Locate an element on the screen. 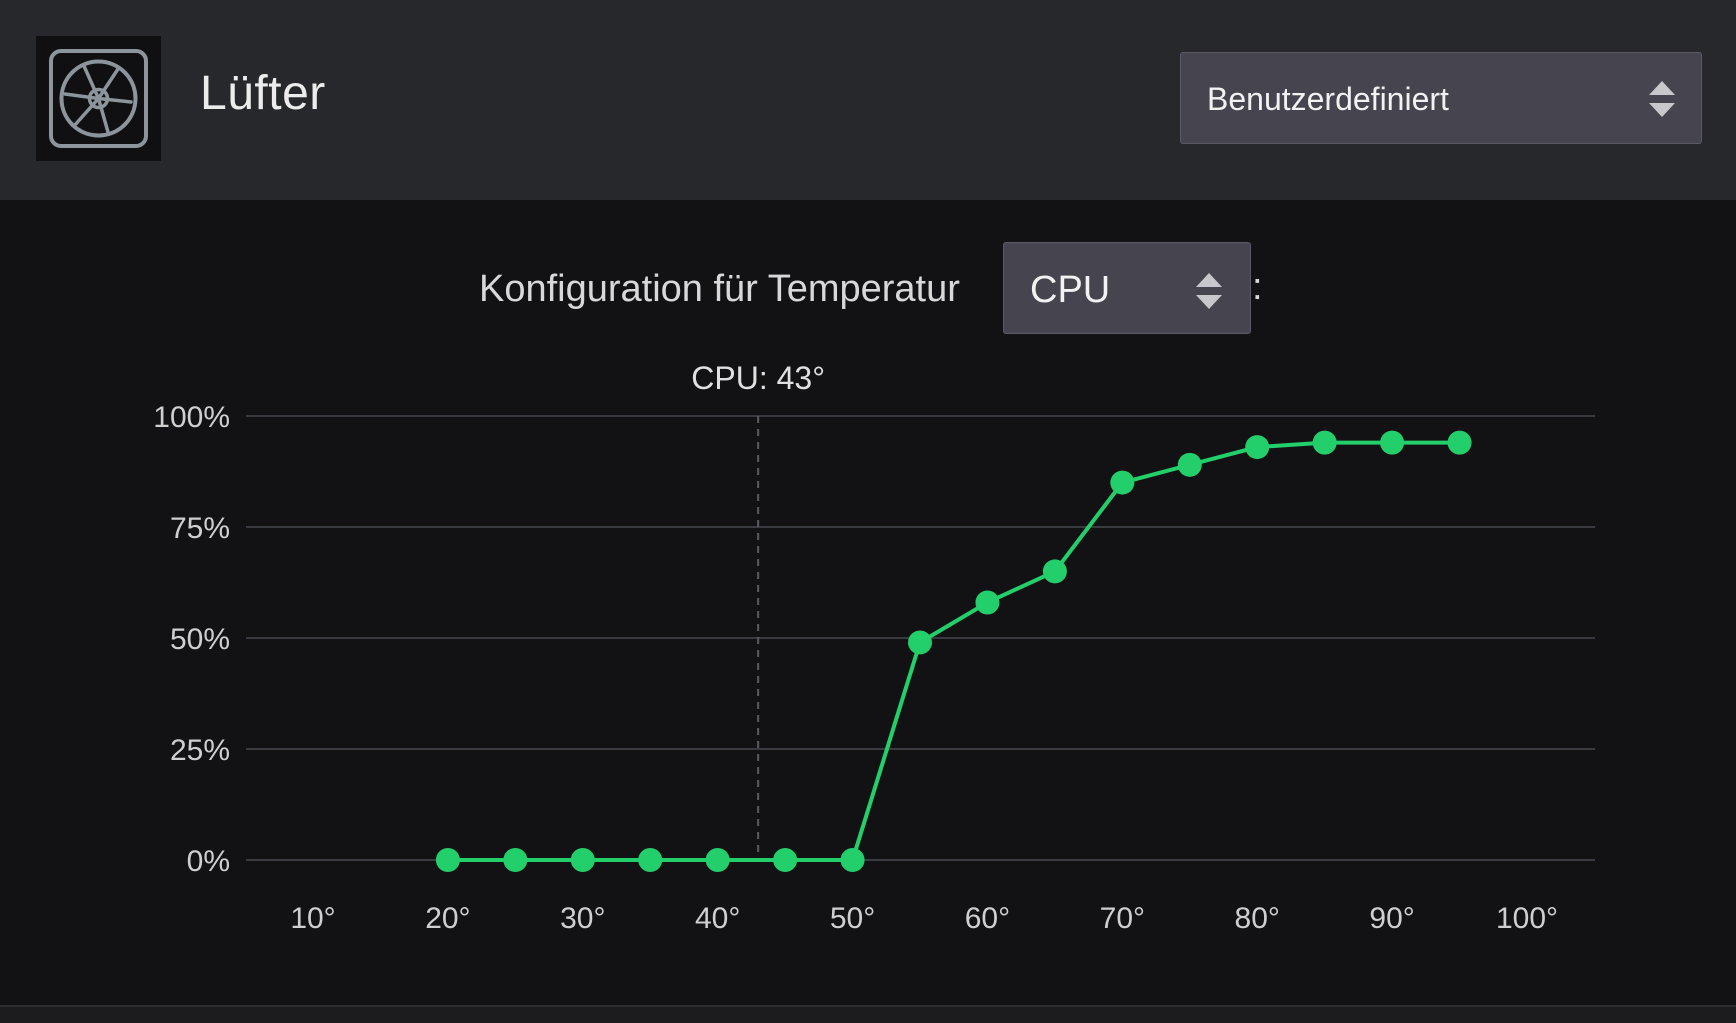 This screenshot has width=1736, height=1023. temperature-sensor-value: CPU is located at coordinates (1070, 290).